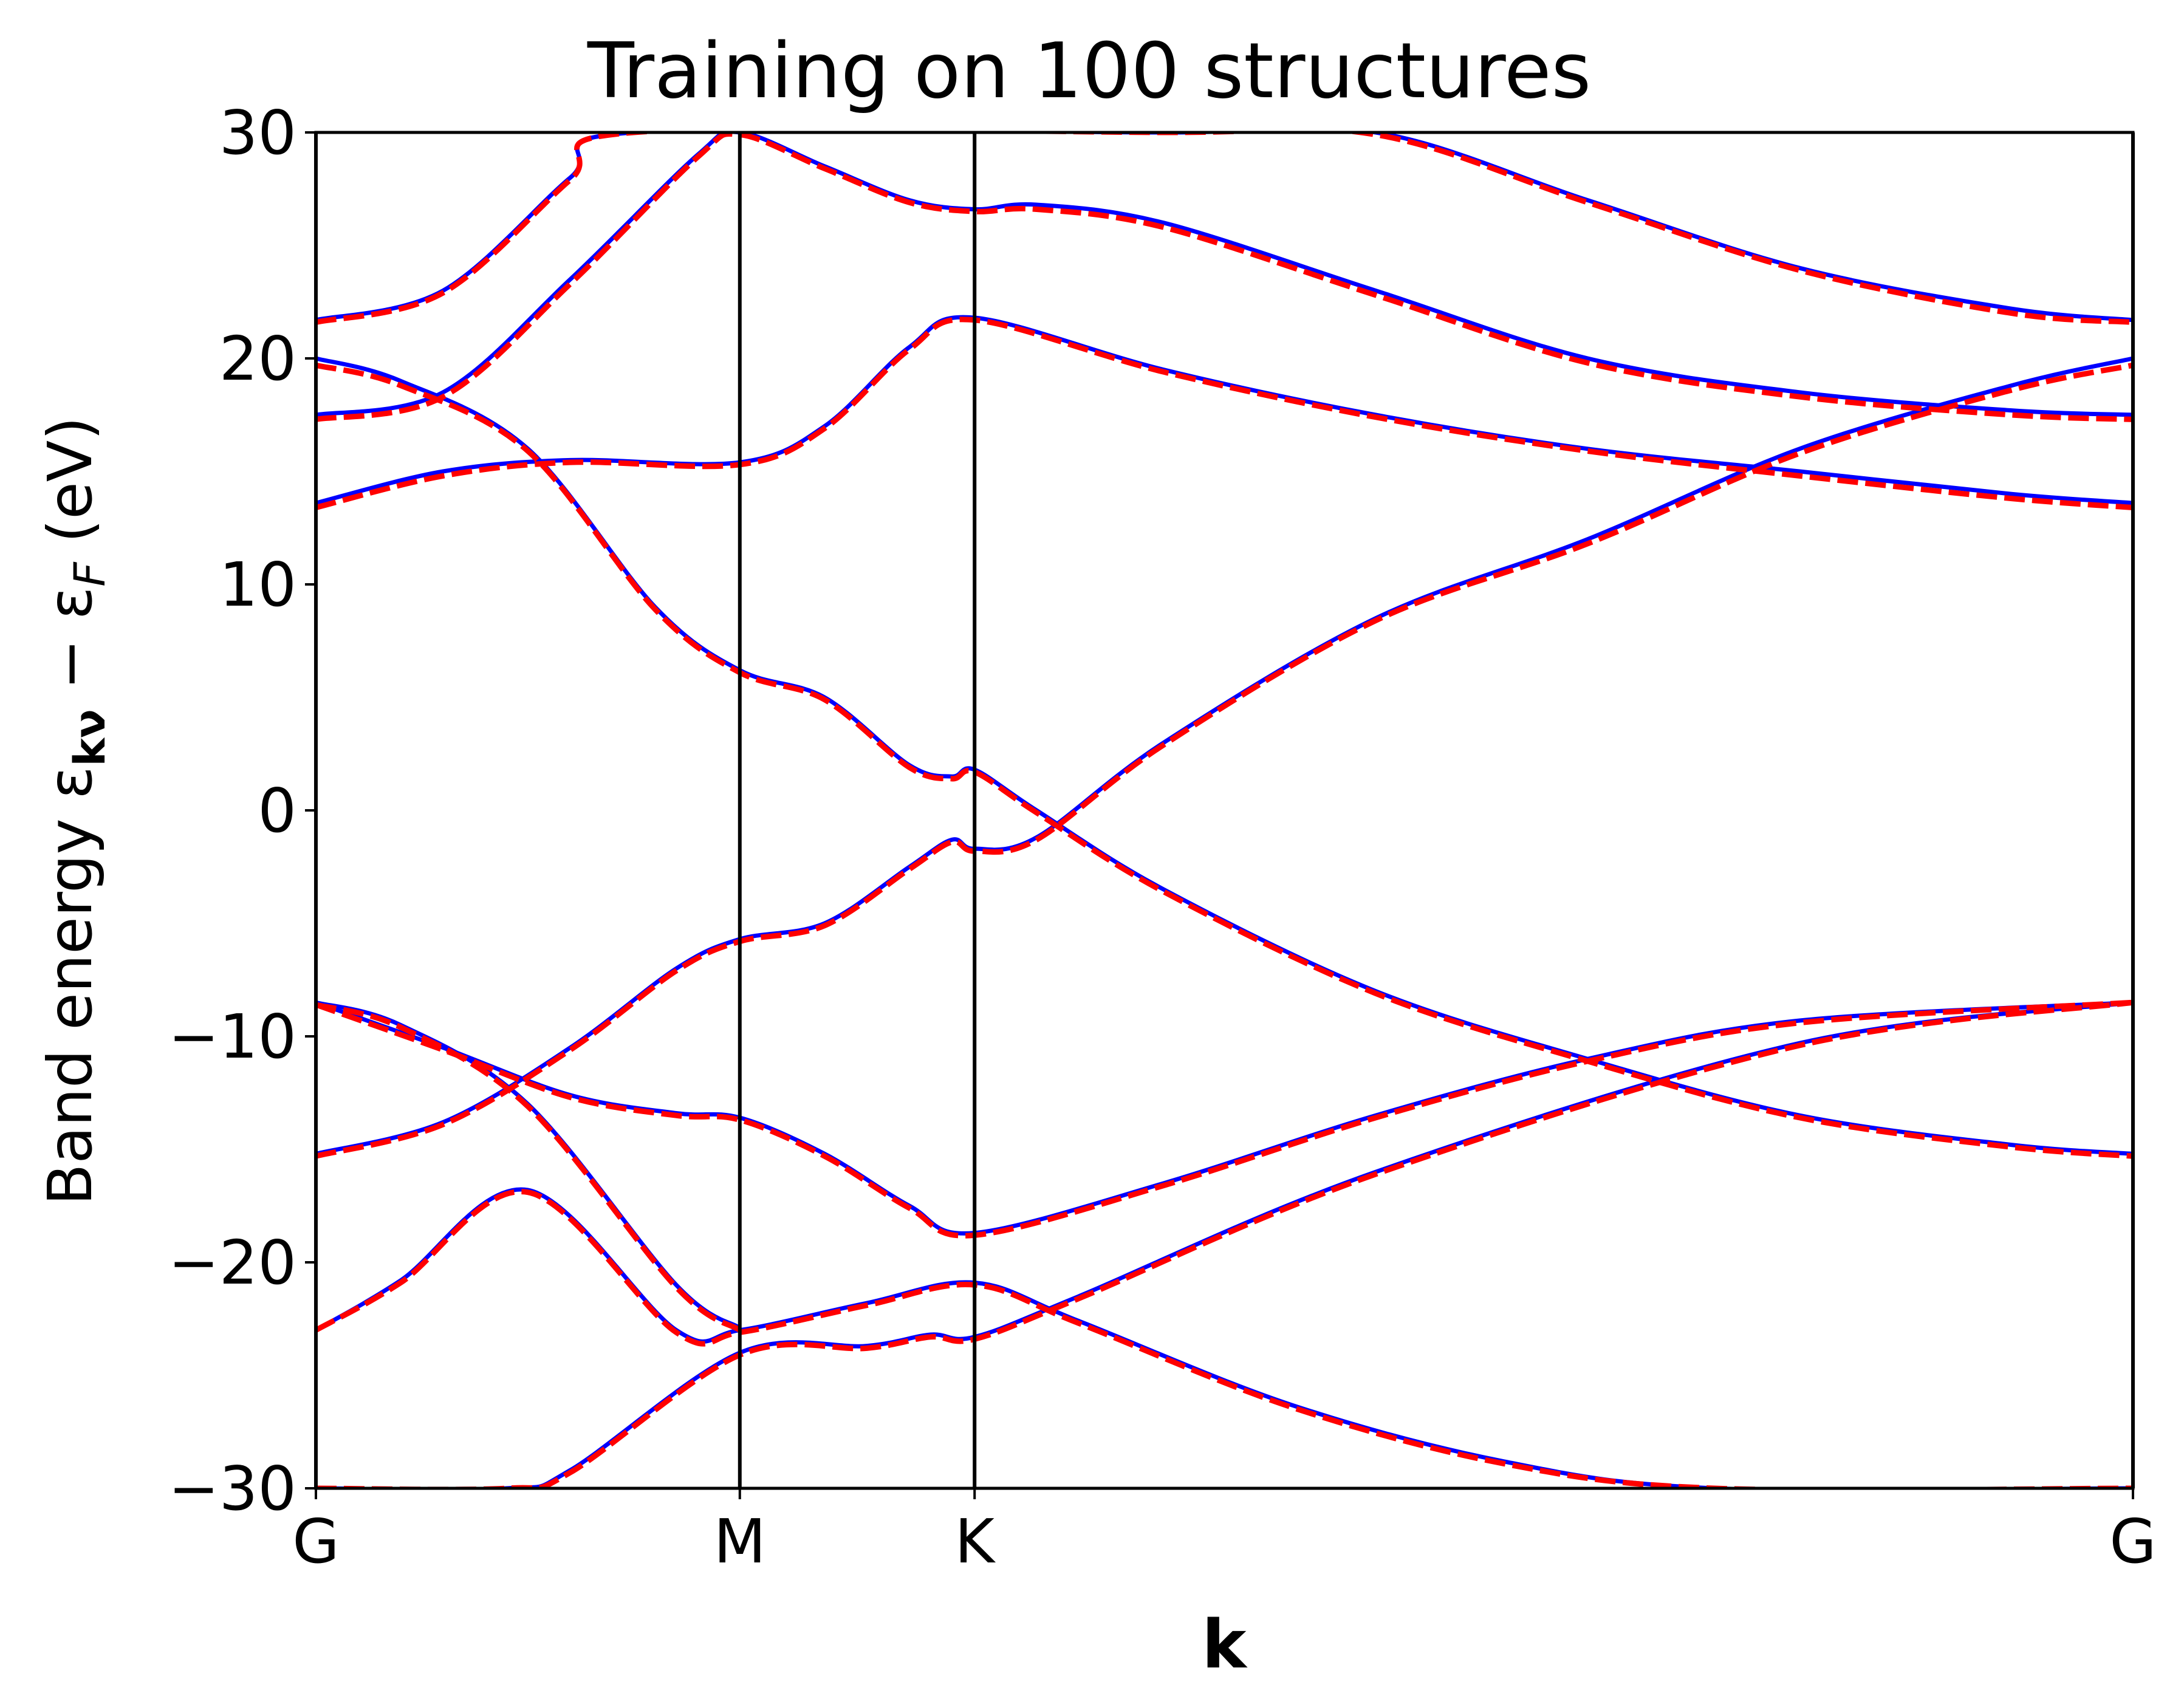  Describe the element at coordinates (257, 584) in the screenshot. I see `y-tick-label: 10` at that location.